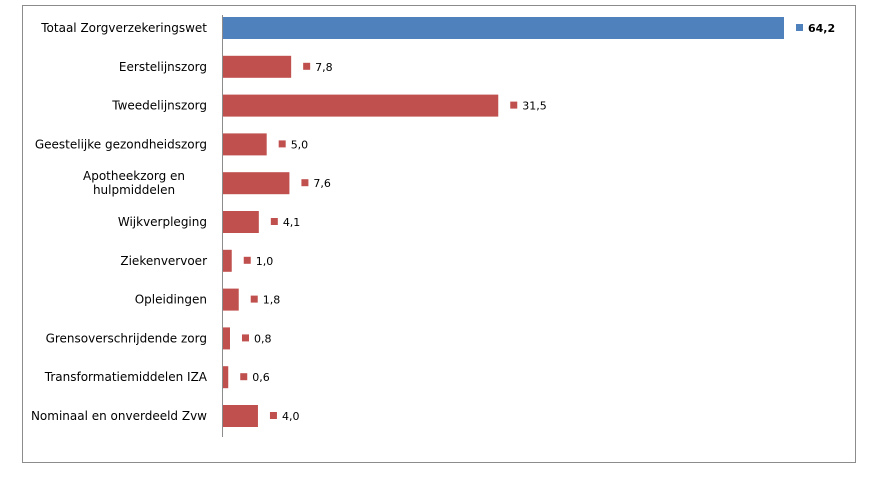  I want to click on value-key-transformatiemiddelen-iza, so click(244, 377).